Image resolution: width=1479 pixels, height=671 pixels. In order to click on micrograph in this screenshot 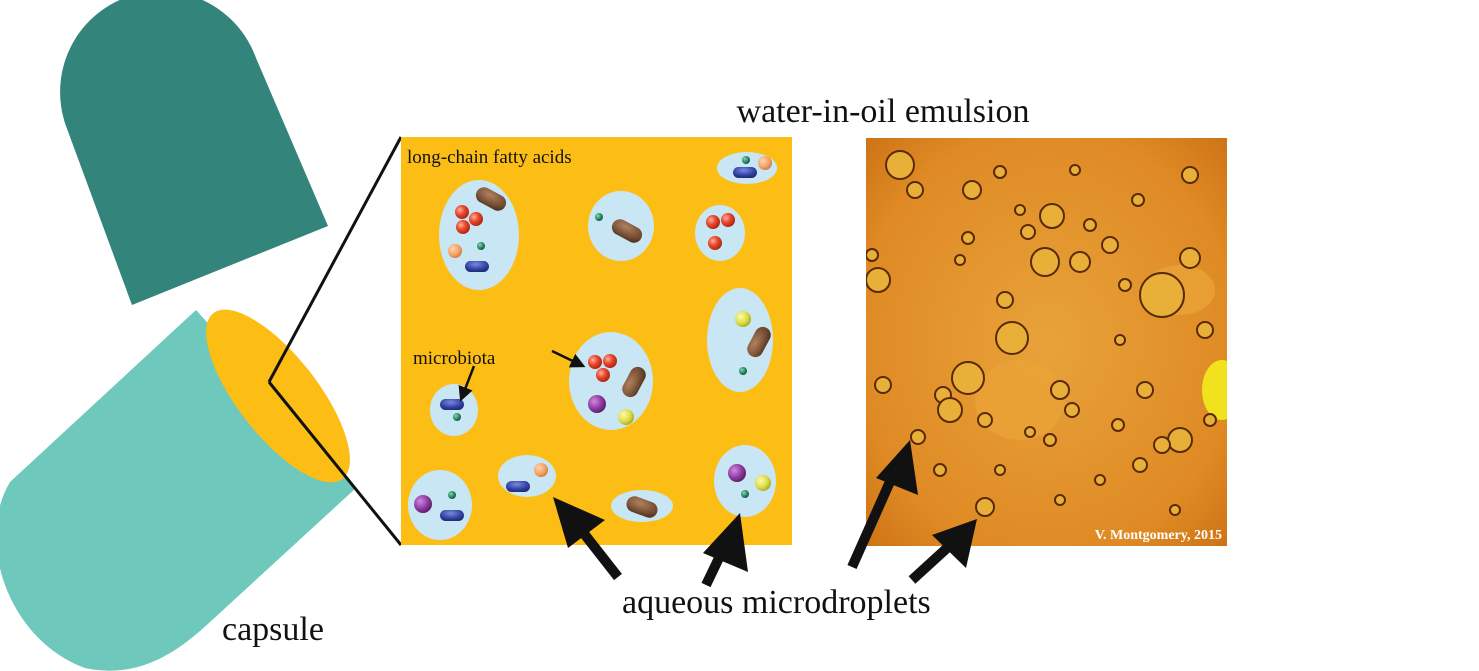, I will do `click(1046, 342)`.